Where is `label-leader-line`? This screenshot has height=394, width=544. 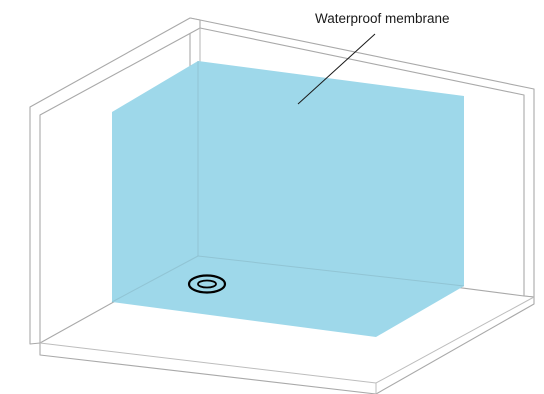
label-leader-line is located at coordinates (336, 69).